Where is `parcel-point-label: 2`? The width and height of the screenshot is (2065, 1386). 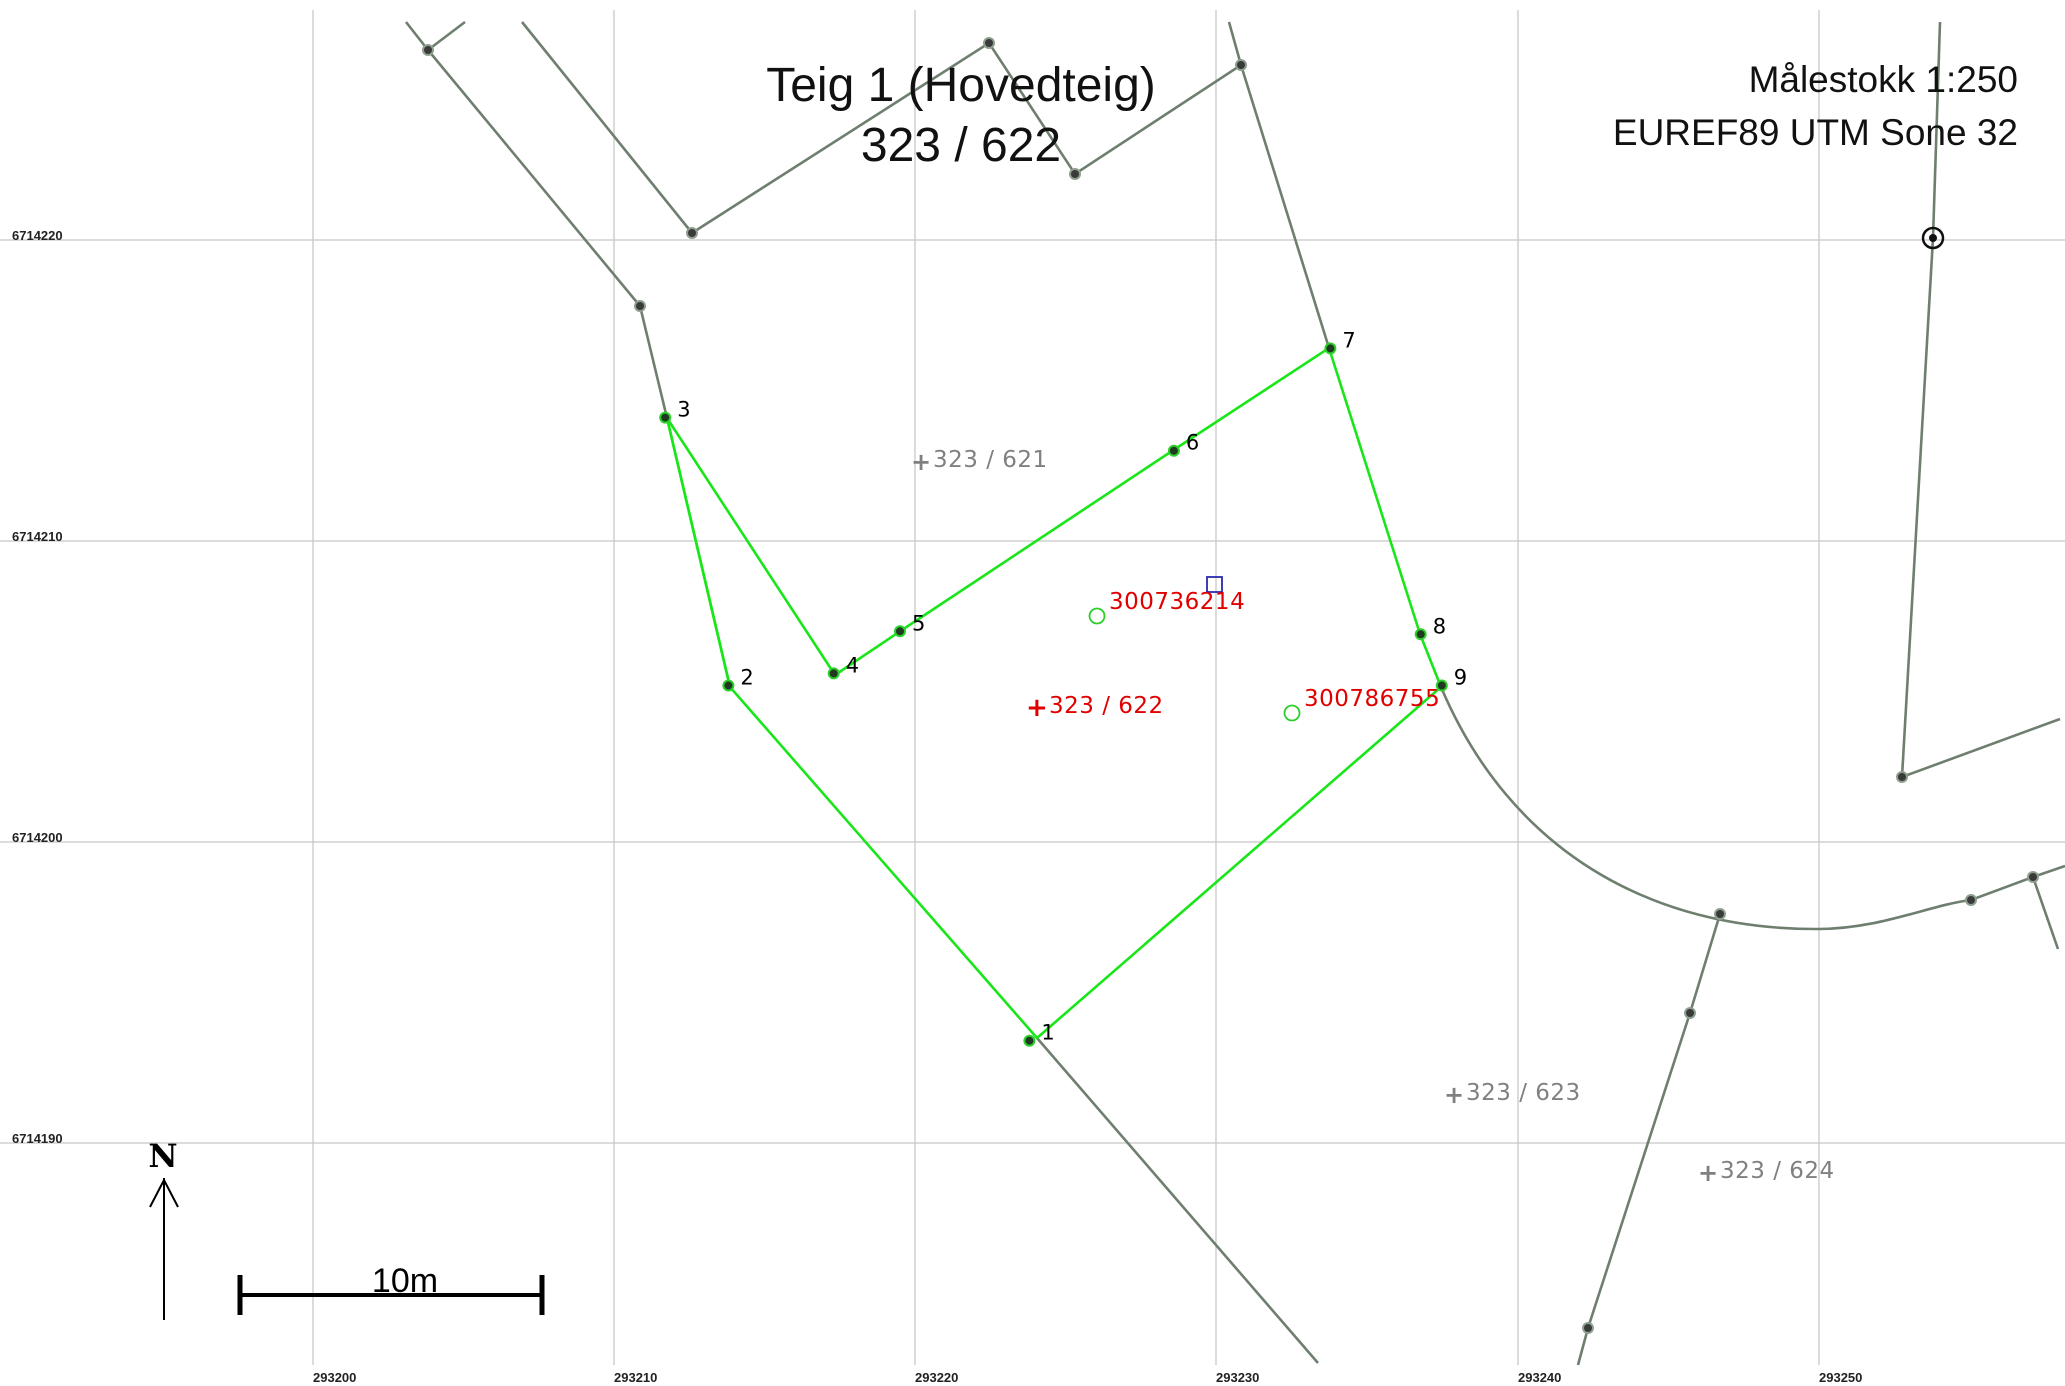 parcel-point-label: 2 is located at coordinates (746, 678).